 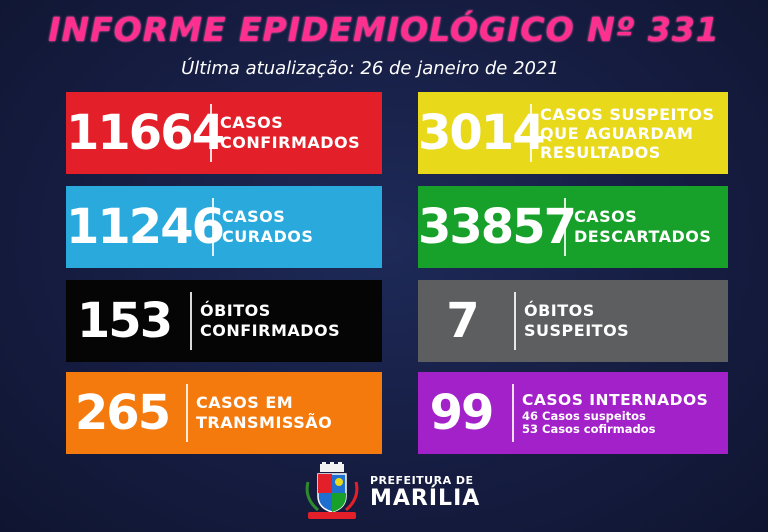 I want to click on hospitalized-cases-value: 99, so click(x=462, y=413).